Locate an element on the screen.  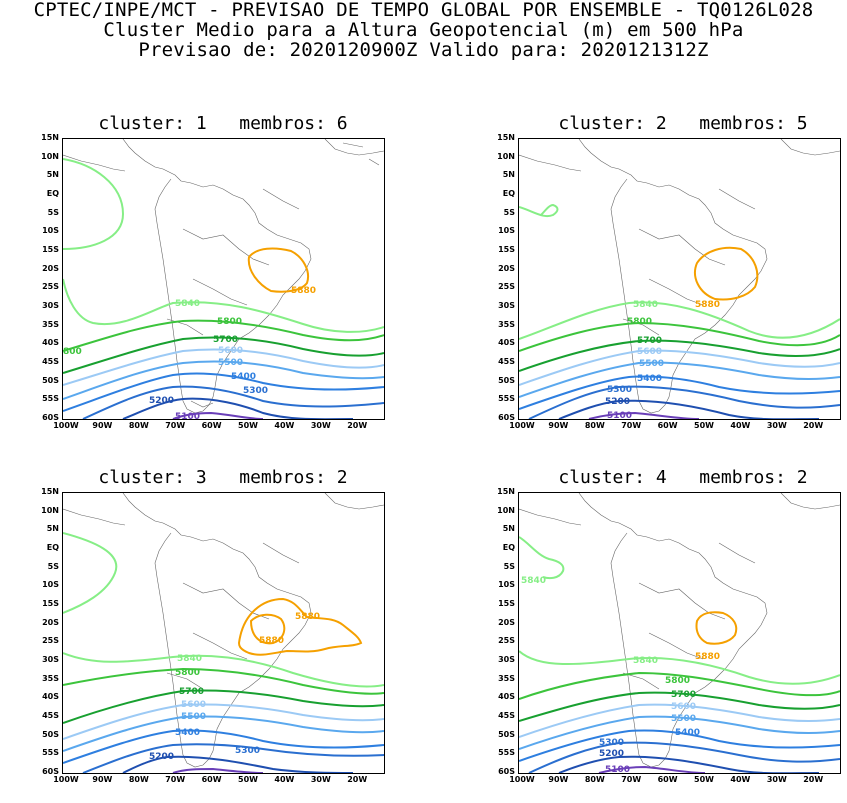
contour-5840-west2 is located at coordinates (223, 305).